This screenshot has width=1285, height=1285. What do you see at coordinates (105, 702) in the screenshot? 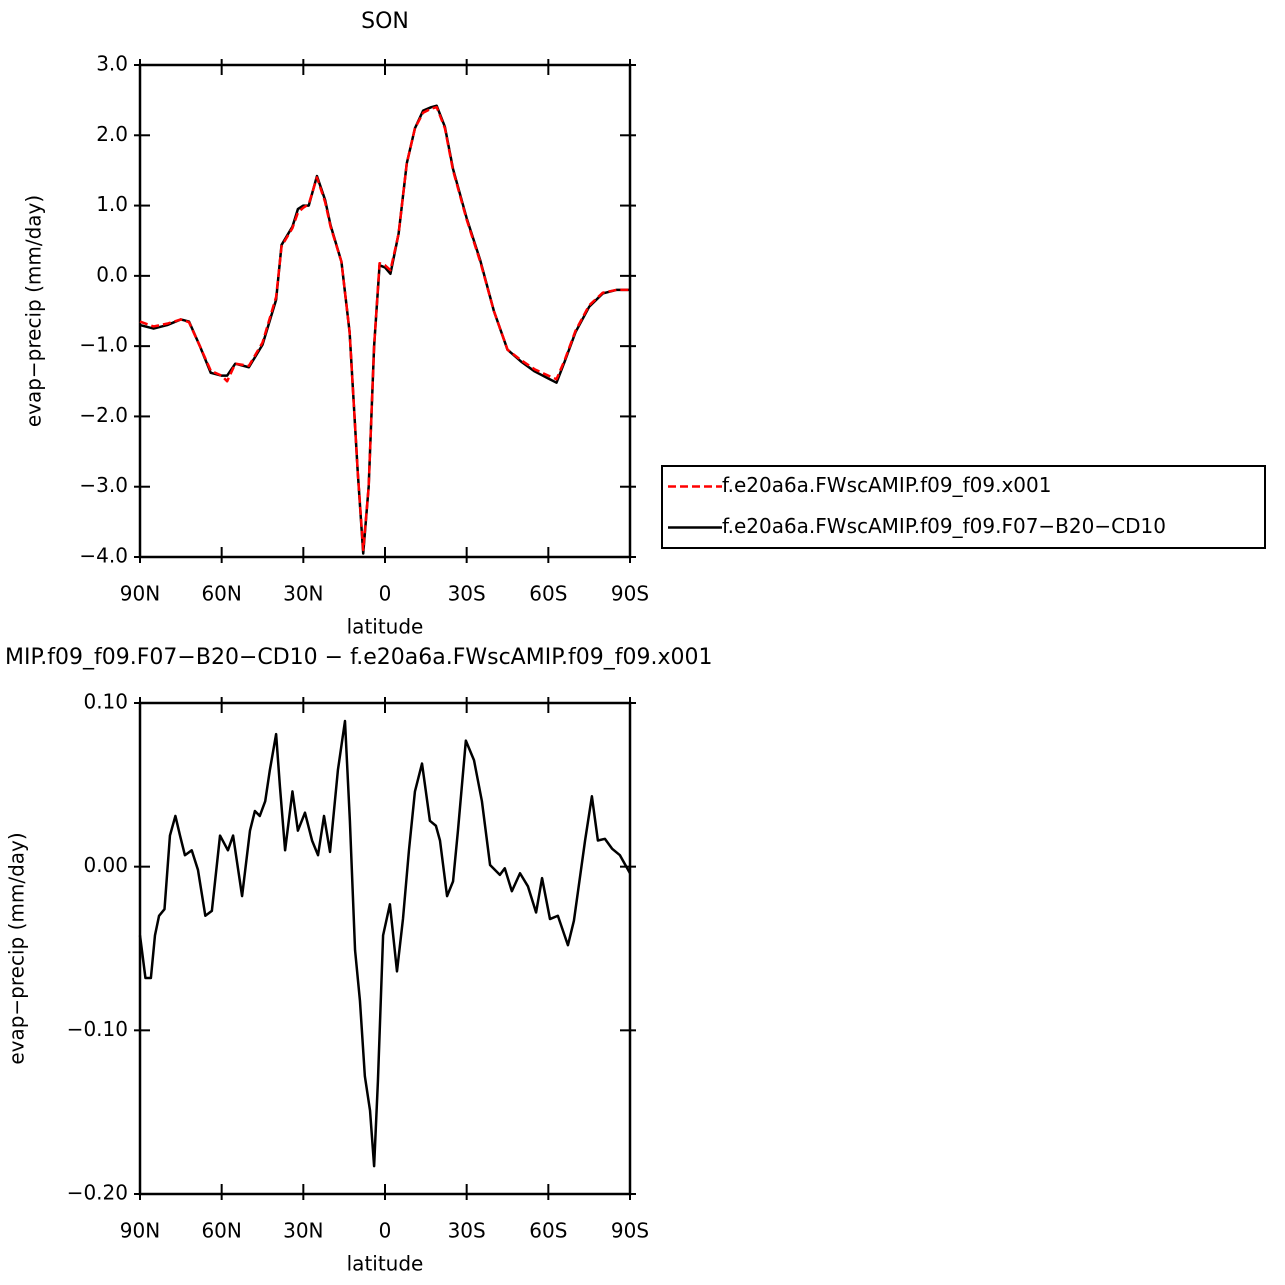
I see `y-tick-label: 0.10` at bounding box center [105, 702].